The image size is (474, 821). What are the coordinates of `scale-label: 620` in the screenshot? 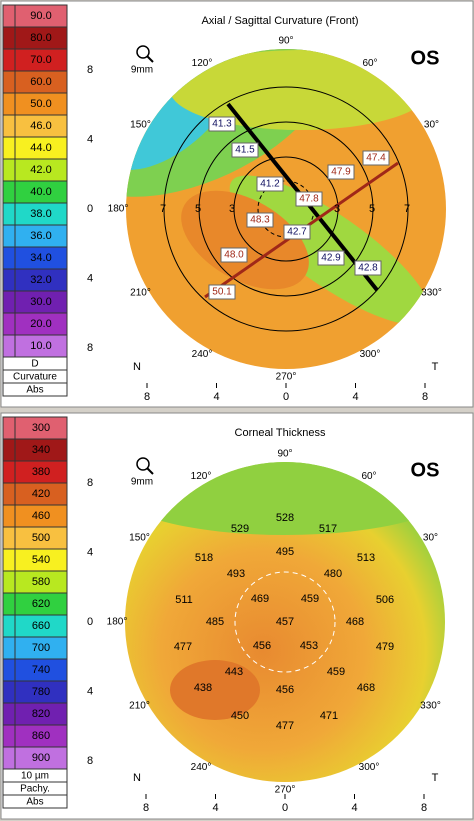 It's located at (41, 604).